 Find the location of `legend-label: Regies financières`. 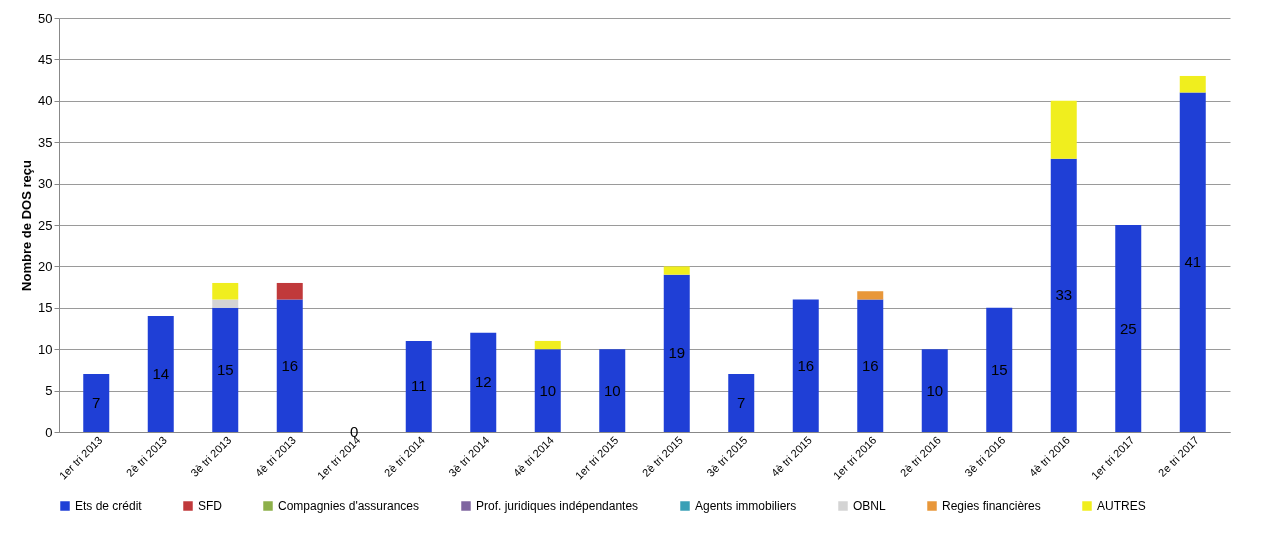

legend-label: Regies financières is located at coordinates (991, 506).